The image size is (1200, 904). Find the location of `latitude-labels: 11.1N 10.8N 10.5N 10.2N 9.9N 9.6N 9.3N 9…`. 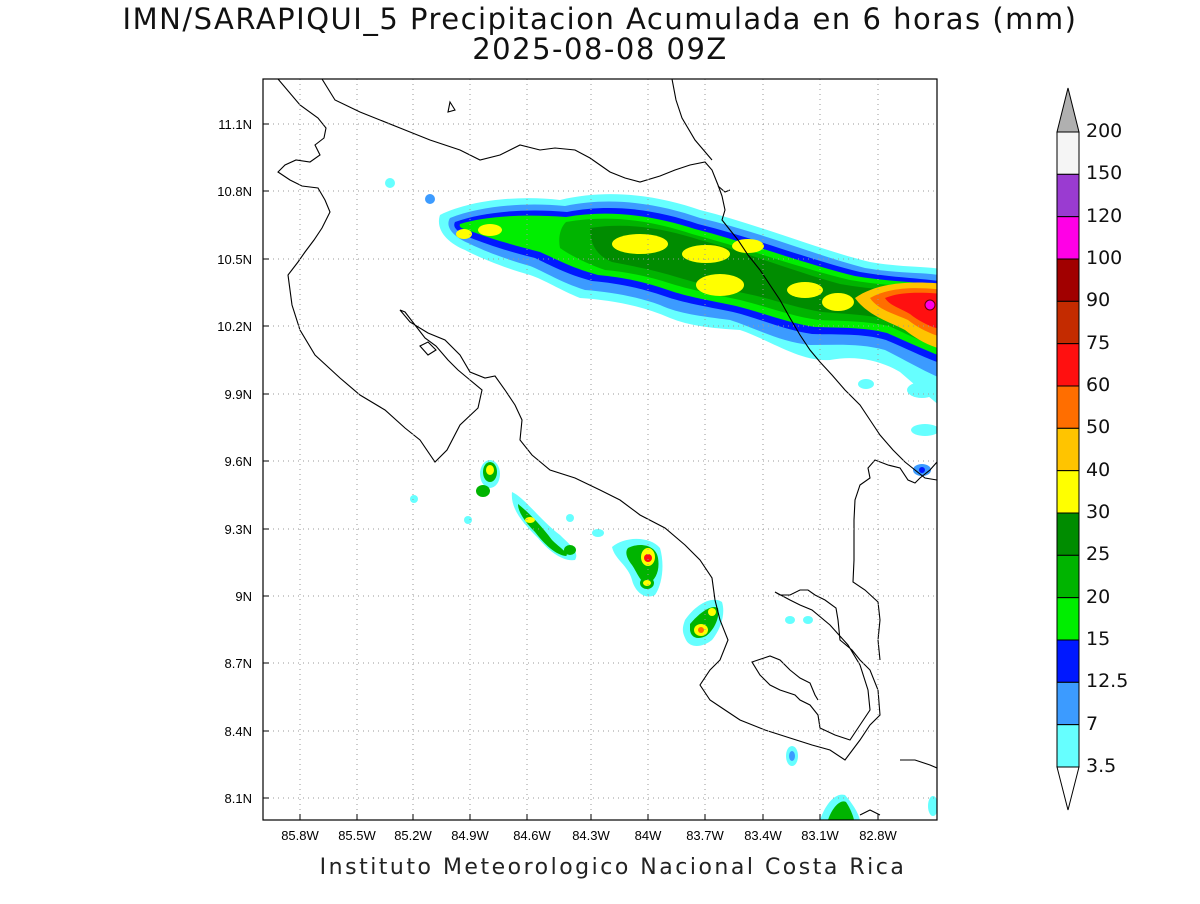

latitude-labels: 11.1N 10.8N 10.5N 10.2N 9.9N 9.6N 9.3N 9… is located at coordinates (234, 461).